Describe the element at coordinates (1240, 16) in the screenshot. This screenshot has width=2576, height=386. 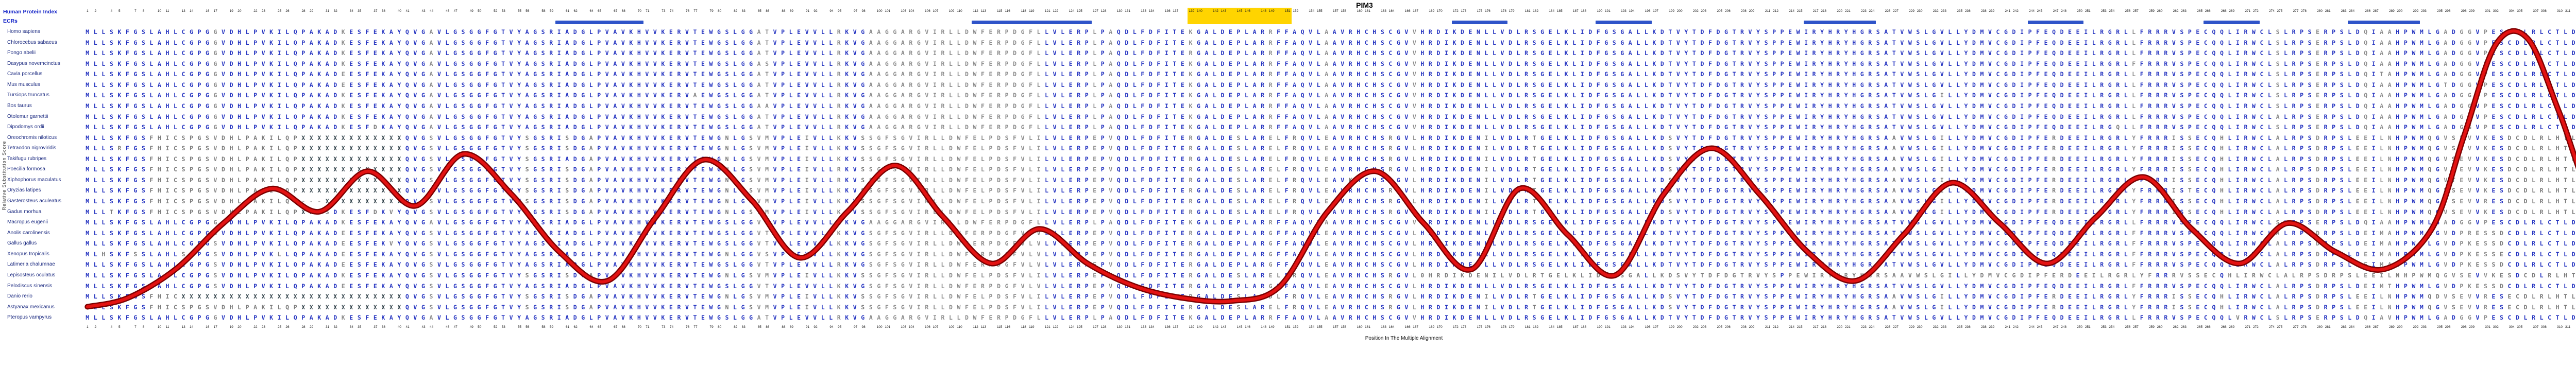
I see `selected-ecr-highlight` at that location.